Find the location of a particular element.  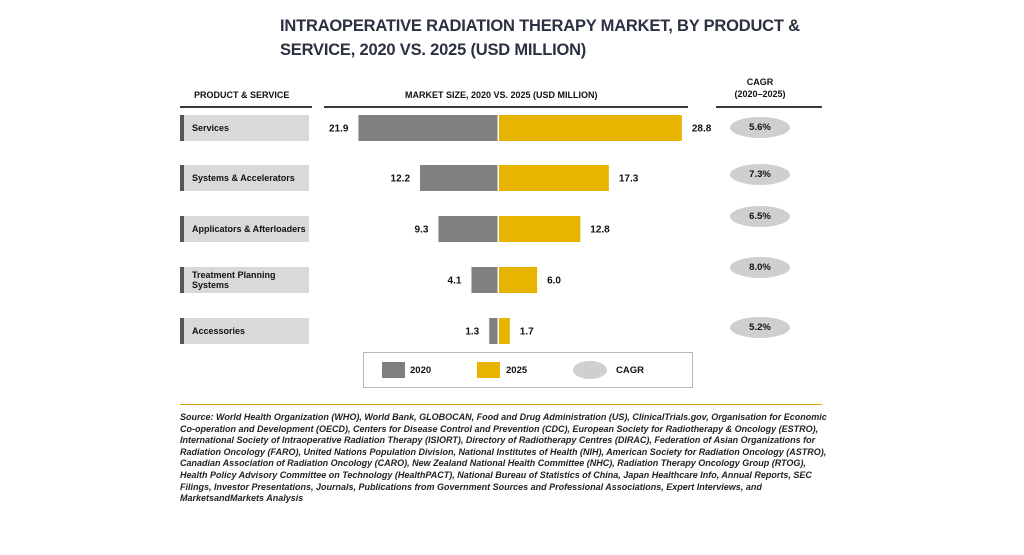

header-cagr: CAGR (2020–2025) is located at coordinates (760, 88).